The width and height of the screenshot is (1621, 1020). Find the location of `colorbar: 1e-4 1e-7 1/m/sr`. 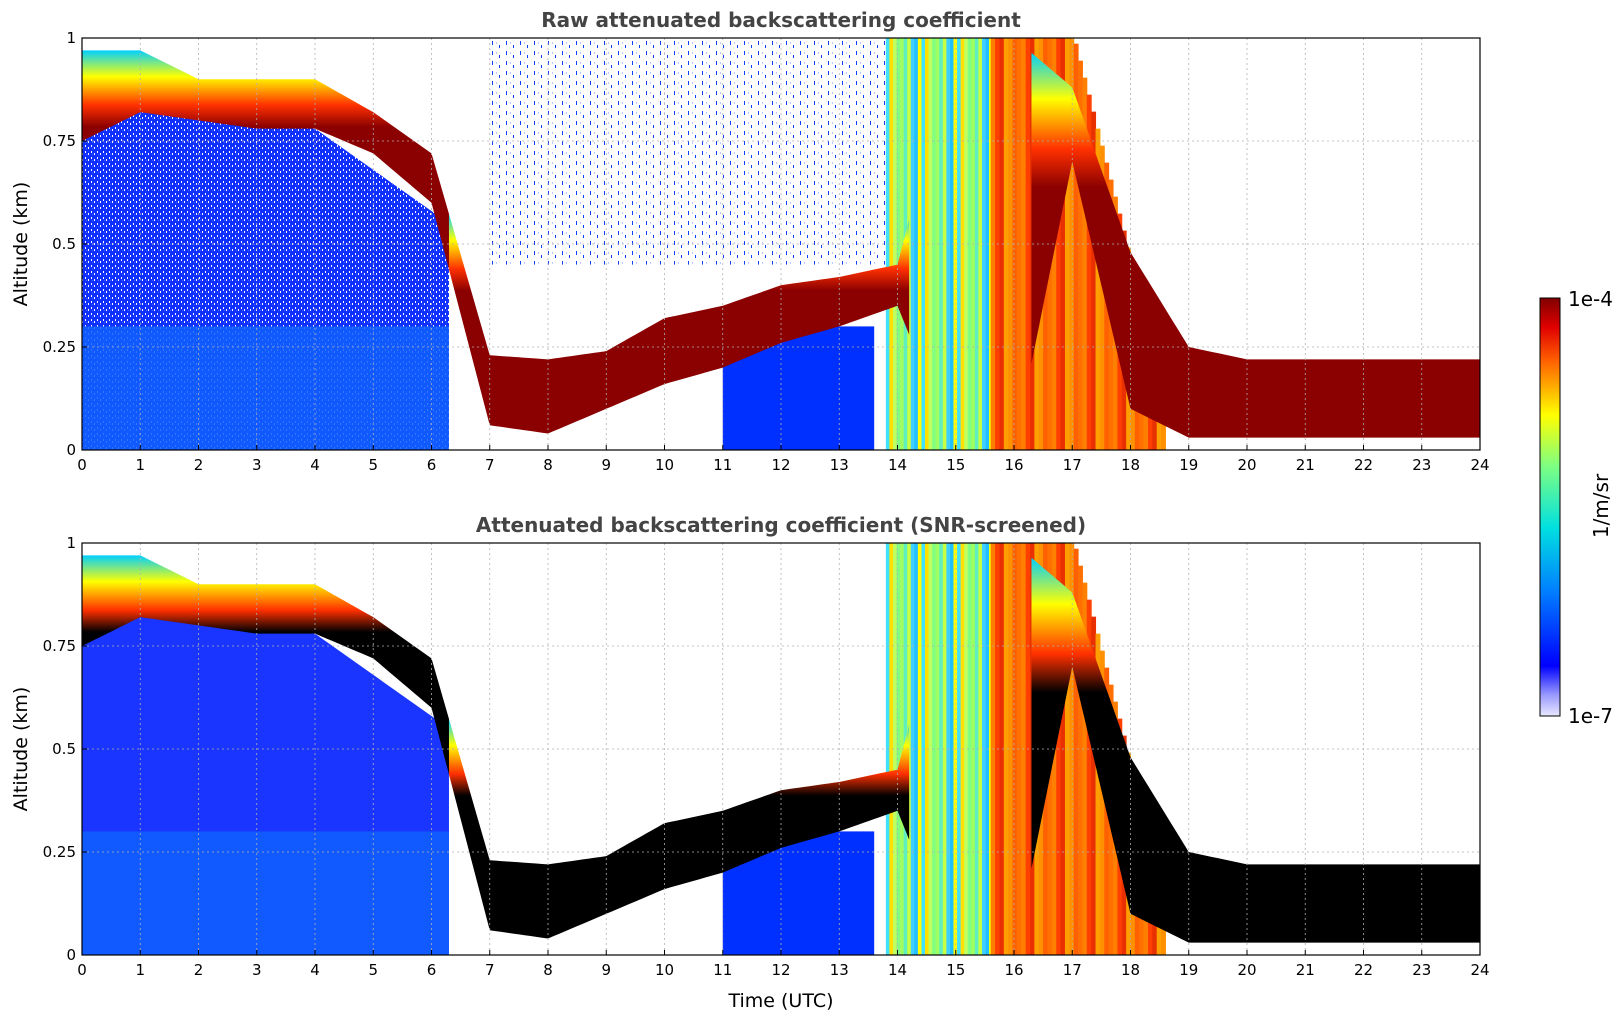

colorbar: 1e-4 1e-7 1/m/sr is located at coordinates (1576, 507).